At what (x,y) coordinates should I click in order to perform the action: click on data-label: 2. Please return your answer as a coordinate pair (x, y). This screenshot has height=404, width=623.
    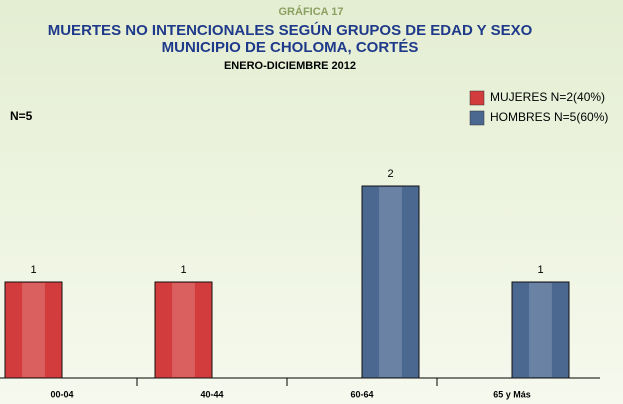
    Looking at the image, I should click on (390, 174).